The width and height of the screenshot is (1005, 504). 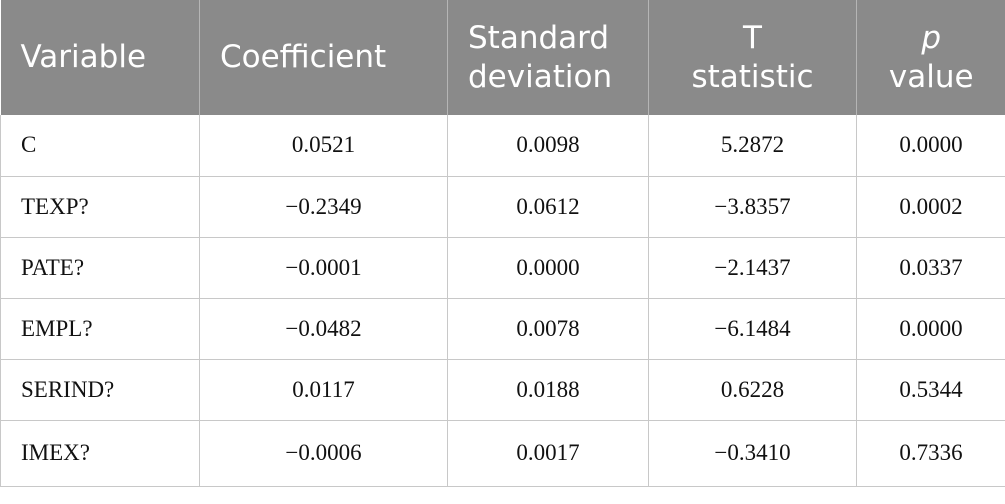 What do you see at coordinates (100, 146) in the screenshot?
I see `cell-variable: C` at bounding box center [100, 146].